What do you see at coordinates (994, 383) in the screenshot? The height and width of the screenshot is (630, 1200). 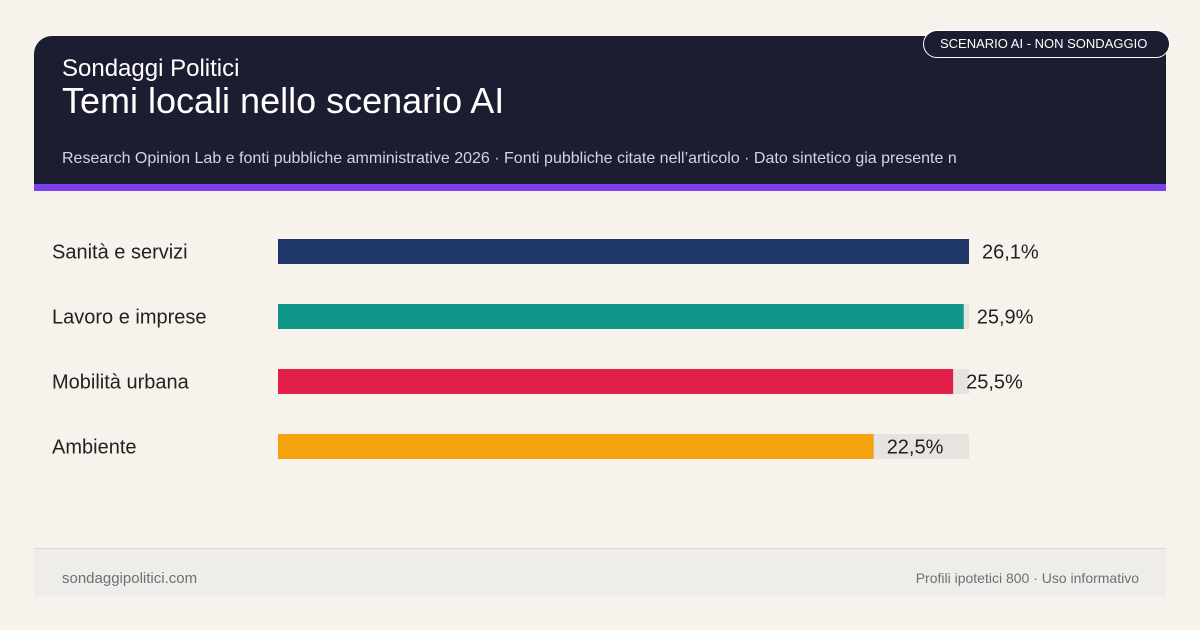 I see `value-label: 25,5%` at bounding box center [994, 383].